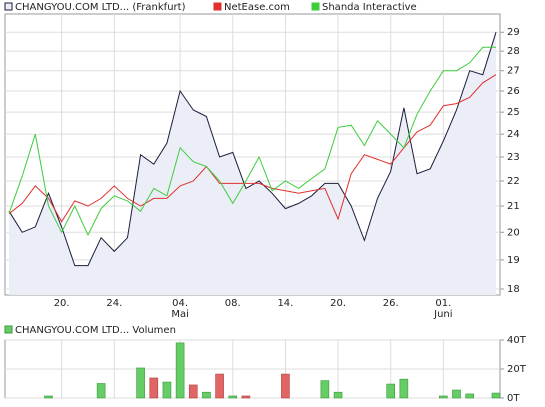 The image size is (545, 407). What do you see at coordinates (513, 260) in the screenshot?
I see `y-tick-label: 19` at bounding box center [513, 260].